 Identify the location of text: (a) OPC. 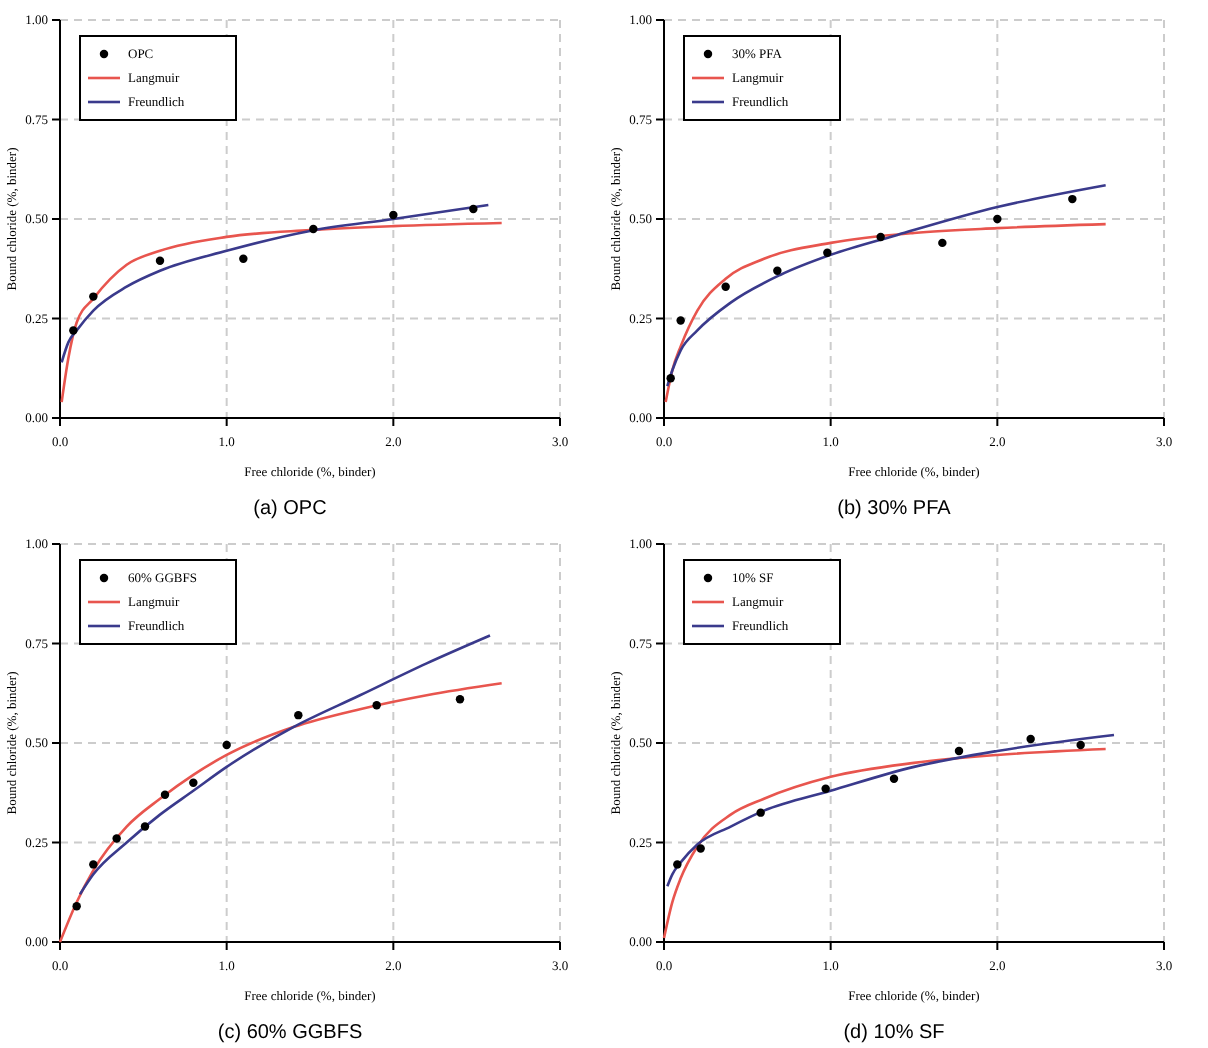
(290, 509).